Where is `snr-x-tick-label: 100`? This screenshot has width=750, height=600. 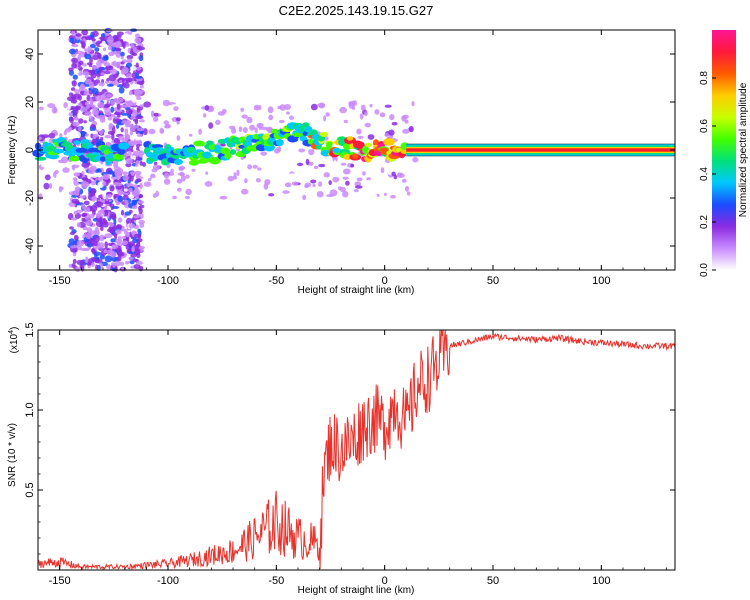
snr-x-tick-label: 100 is located at coordinates (601, 581).